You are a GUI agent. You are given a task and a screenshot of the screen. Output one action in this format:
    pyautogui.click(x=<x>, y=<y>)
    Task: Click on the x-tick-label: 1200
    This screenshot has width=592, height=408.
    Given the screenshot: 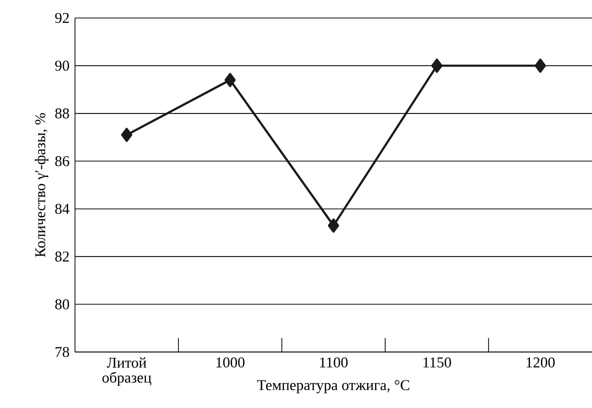 What is the action you would take?
    pyautogui.click(x=540, y=362)
    